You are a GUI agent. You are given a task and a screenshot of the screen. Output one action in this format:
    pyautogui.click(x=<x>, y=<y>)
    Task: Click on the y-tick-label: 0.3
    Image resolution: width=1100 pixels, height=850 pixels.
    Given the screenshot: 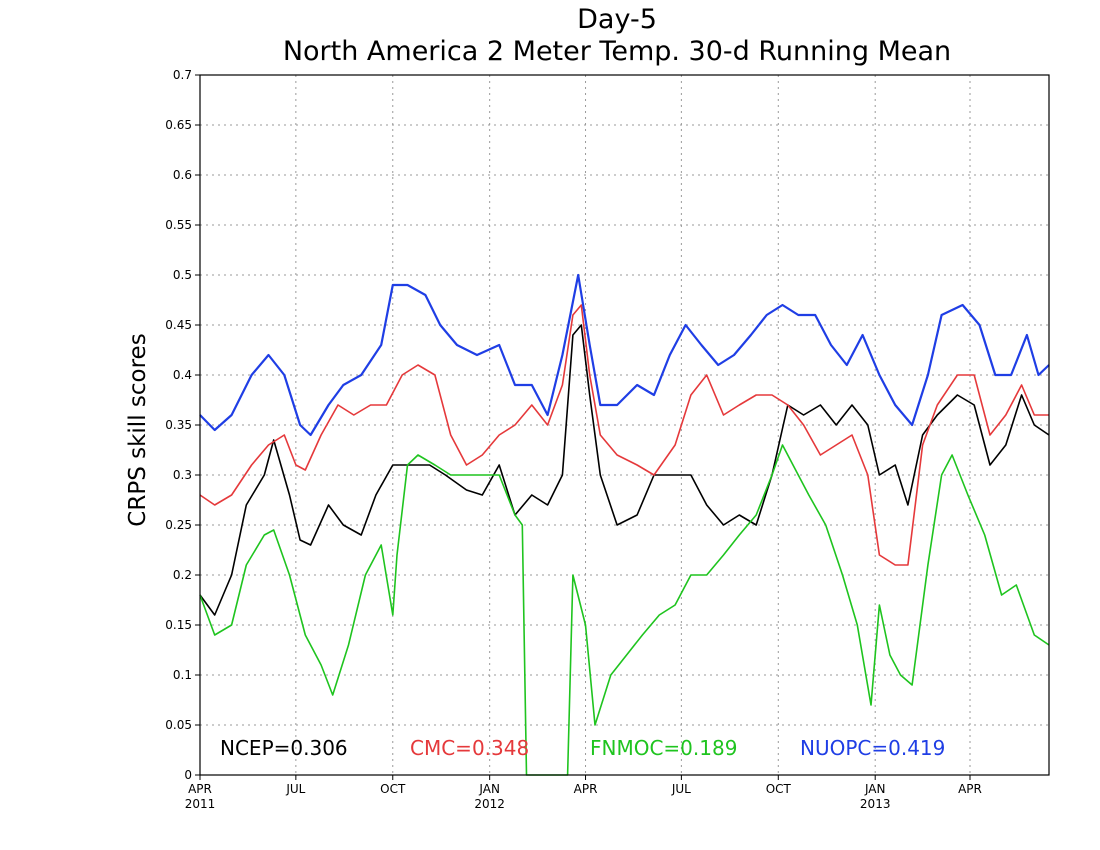 What is the action you would take?
    pyautogui.click(x=182, y=475)
    